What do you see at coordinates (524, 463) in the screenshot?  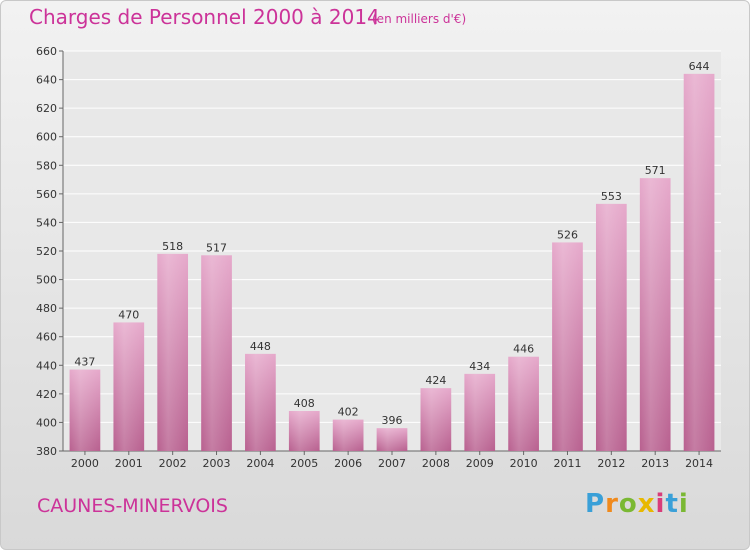 I see `x-tick-label: 2010` at bounding box center [524, 463].